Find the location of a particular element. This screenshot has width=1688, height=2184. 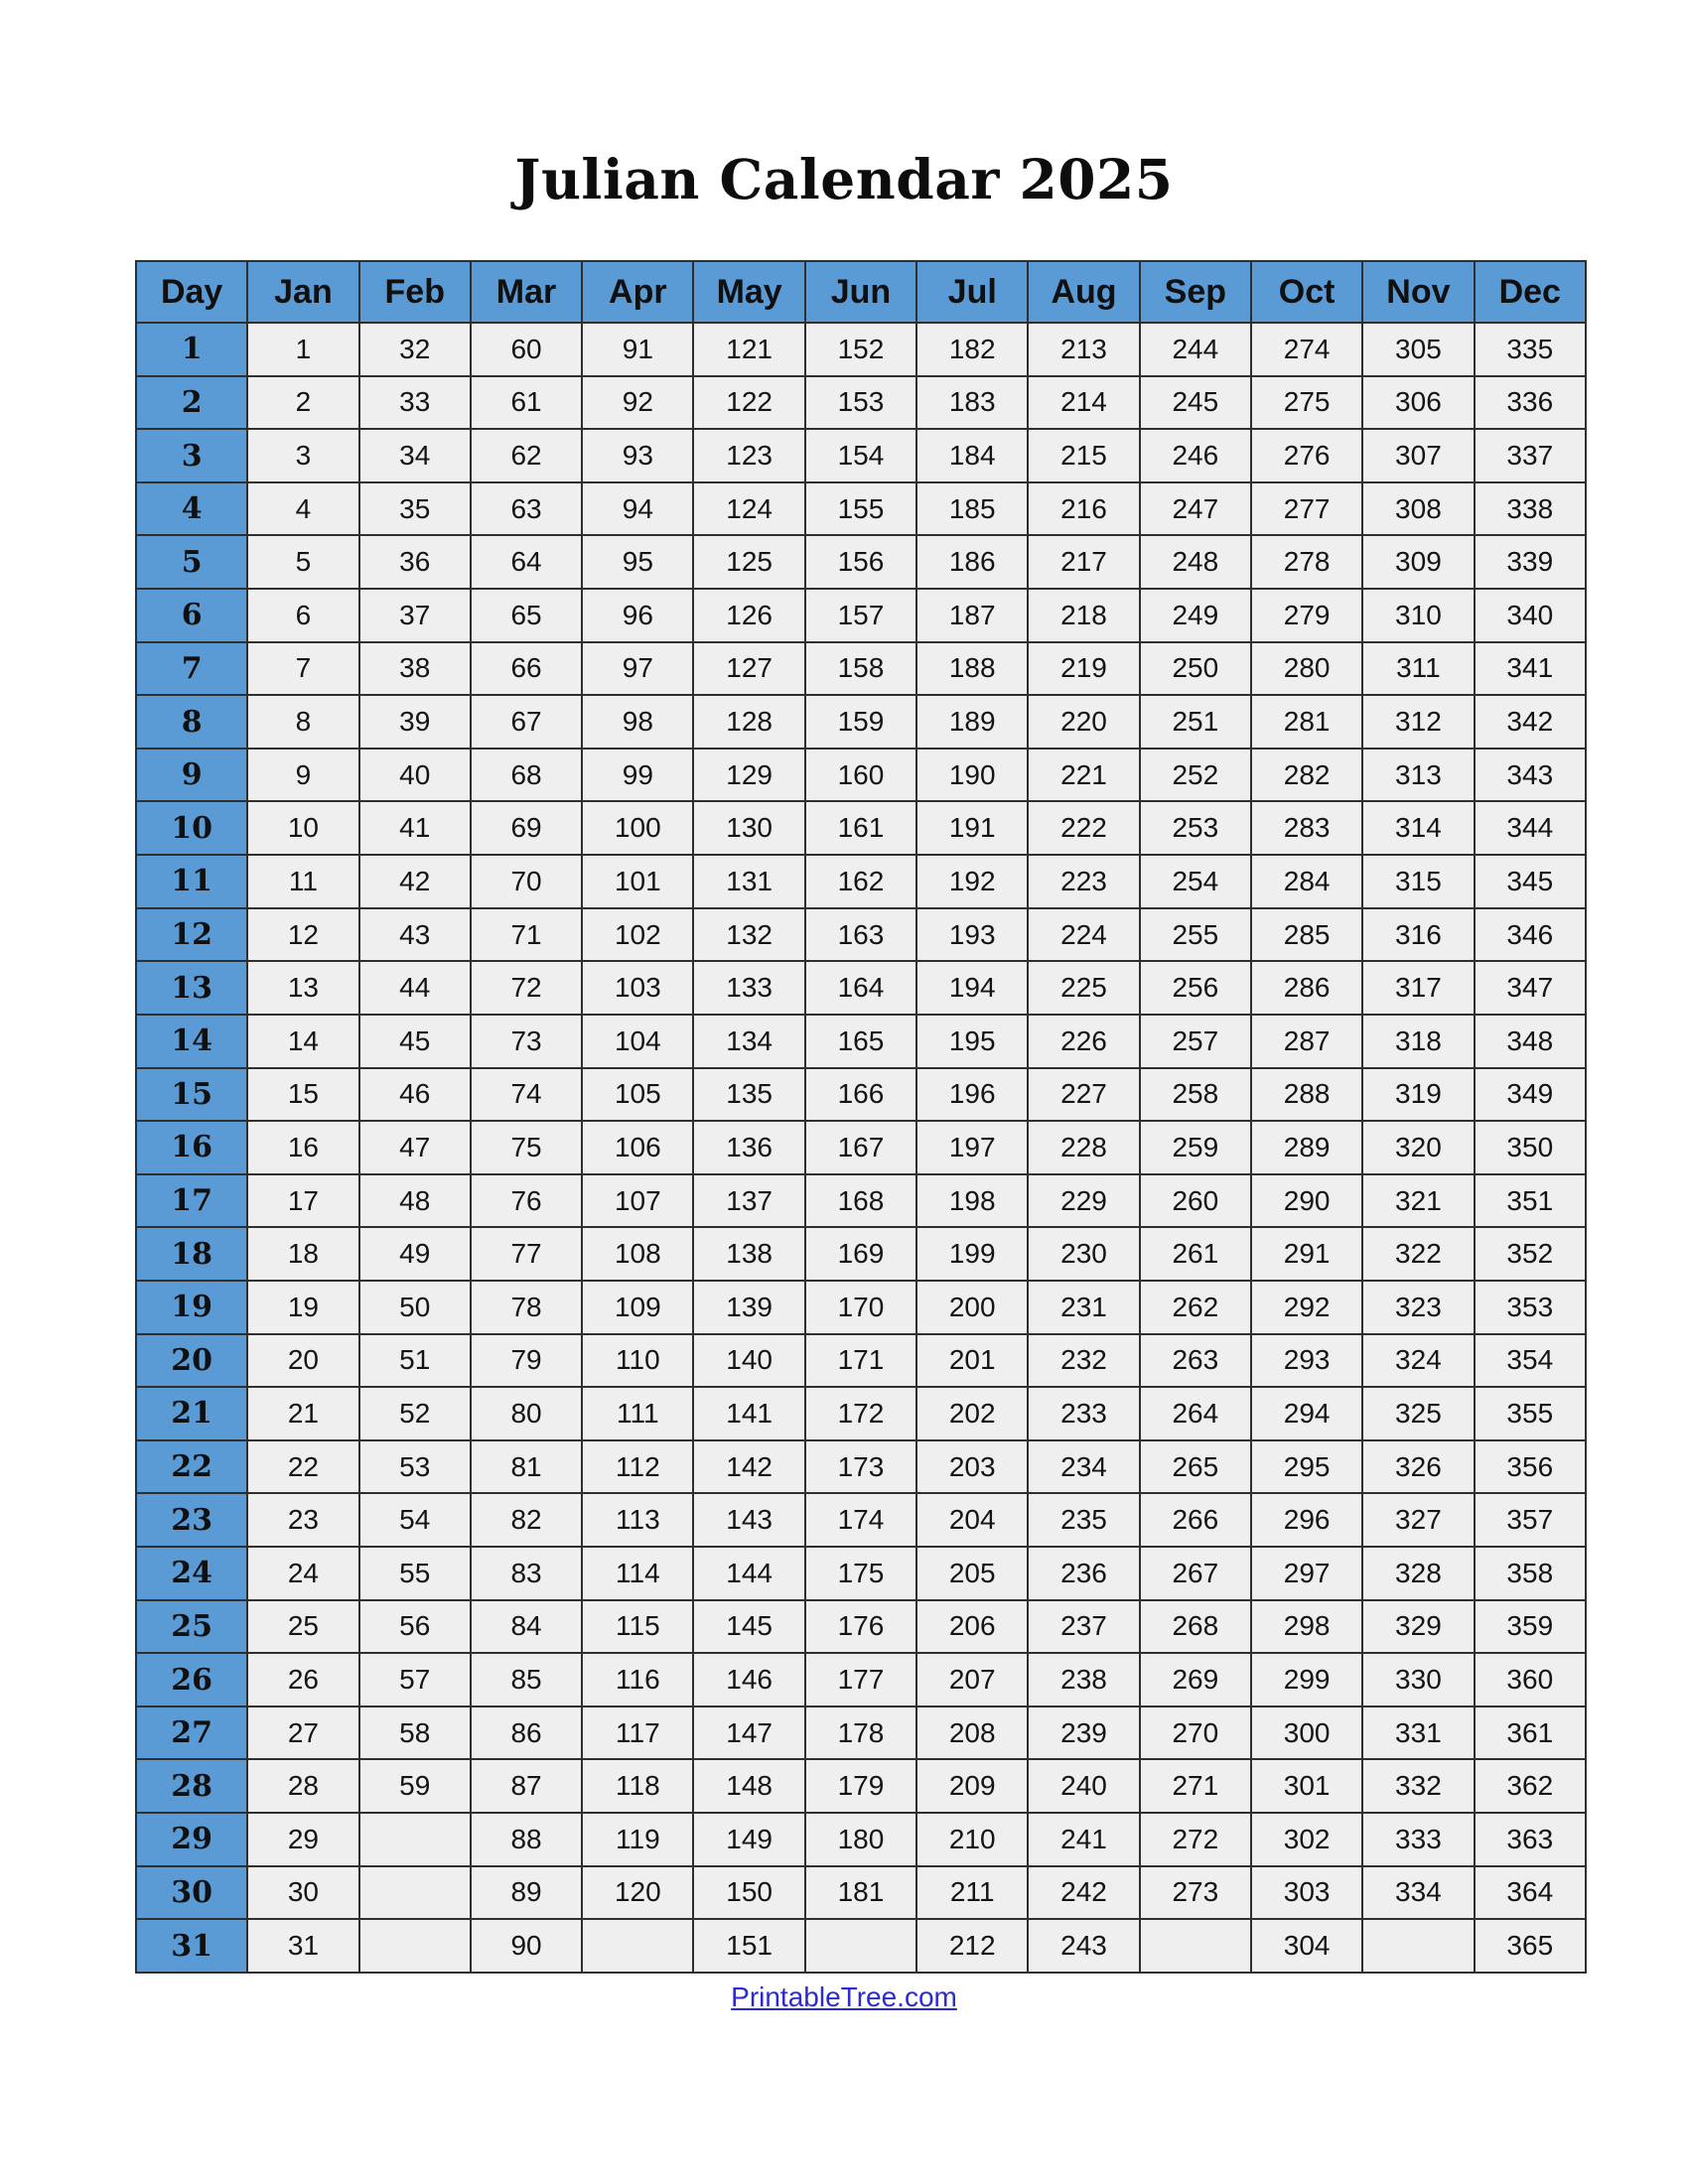

julian-day-cell: 280 is located at coordinates (1306, 668).